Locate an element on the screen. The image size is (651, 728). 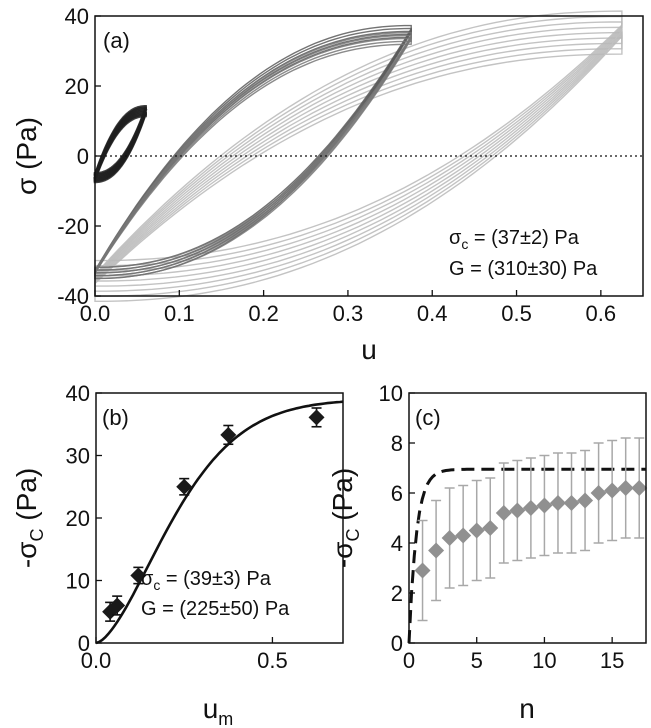
x-axis-ticks-a: 0.0 0.1 0.2 0.3 0.4 0.5 0.6 is located at coordinates (348, 308).